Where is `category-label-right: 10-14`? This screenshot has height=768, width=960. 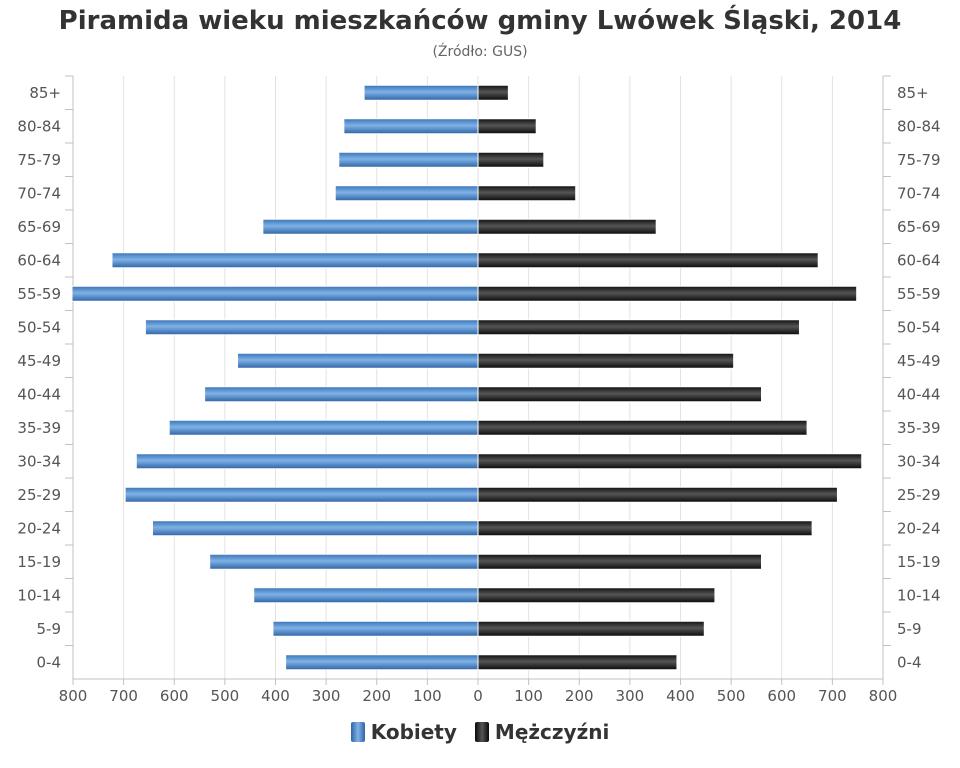 category-label-right: 10-14 is located at coordinates (919, 595).